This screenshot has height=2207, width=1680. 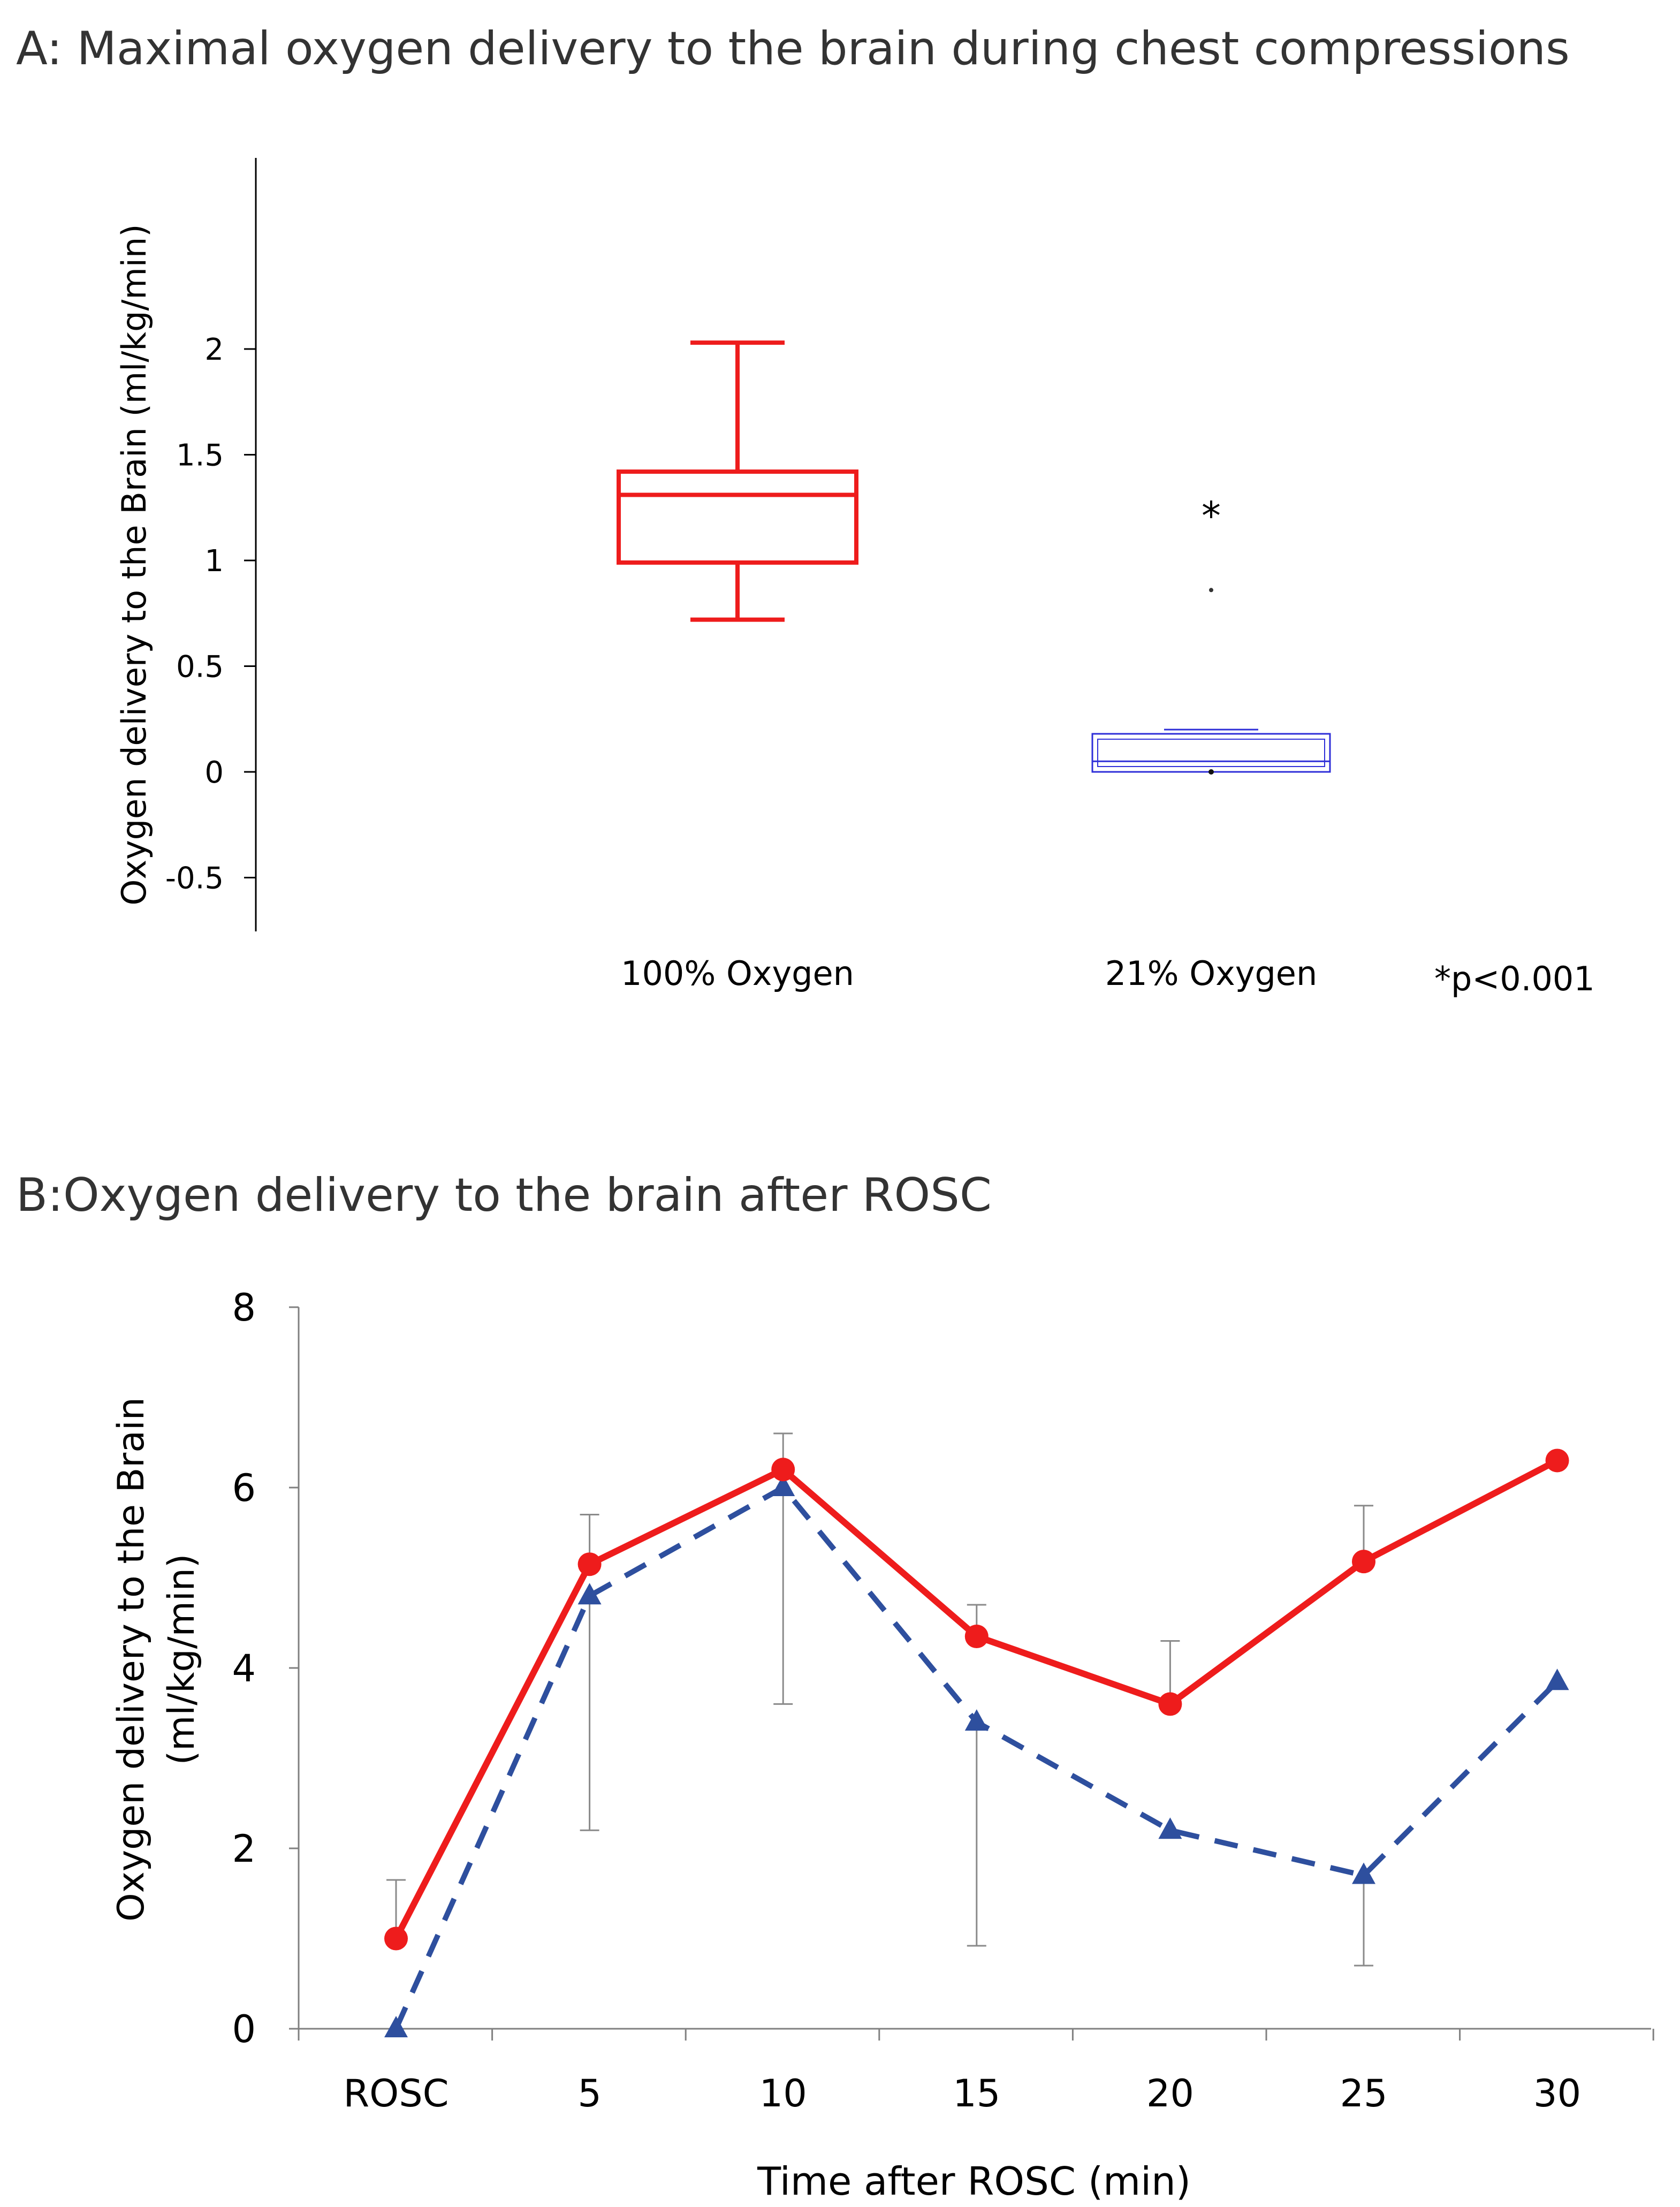 I want to click on panel-a-box-min-point, so click(x=1211, y=772).